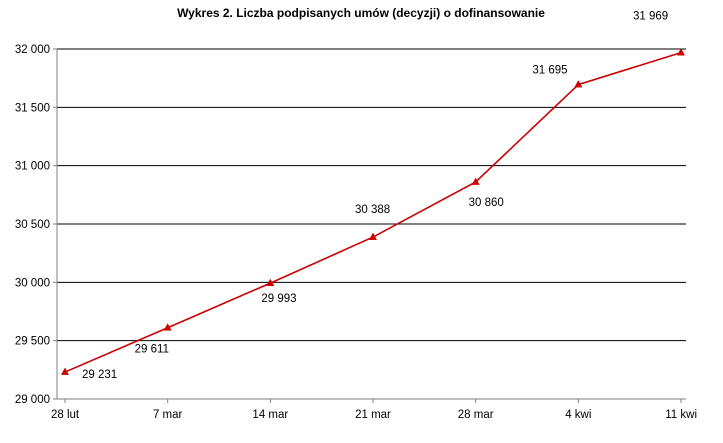 The width and height of the screenshot is (723, 443). I want to click on data-label: 30 388, so click(372, 210).